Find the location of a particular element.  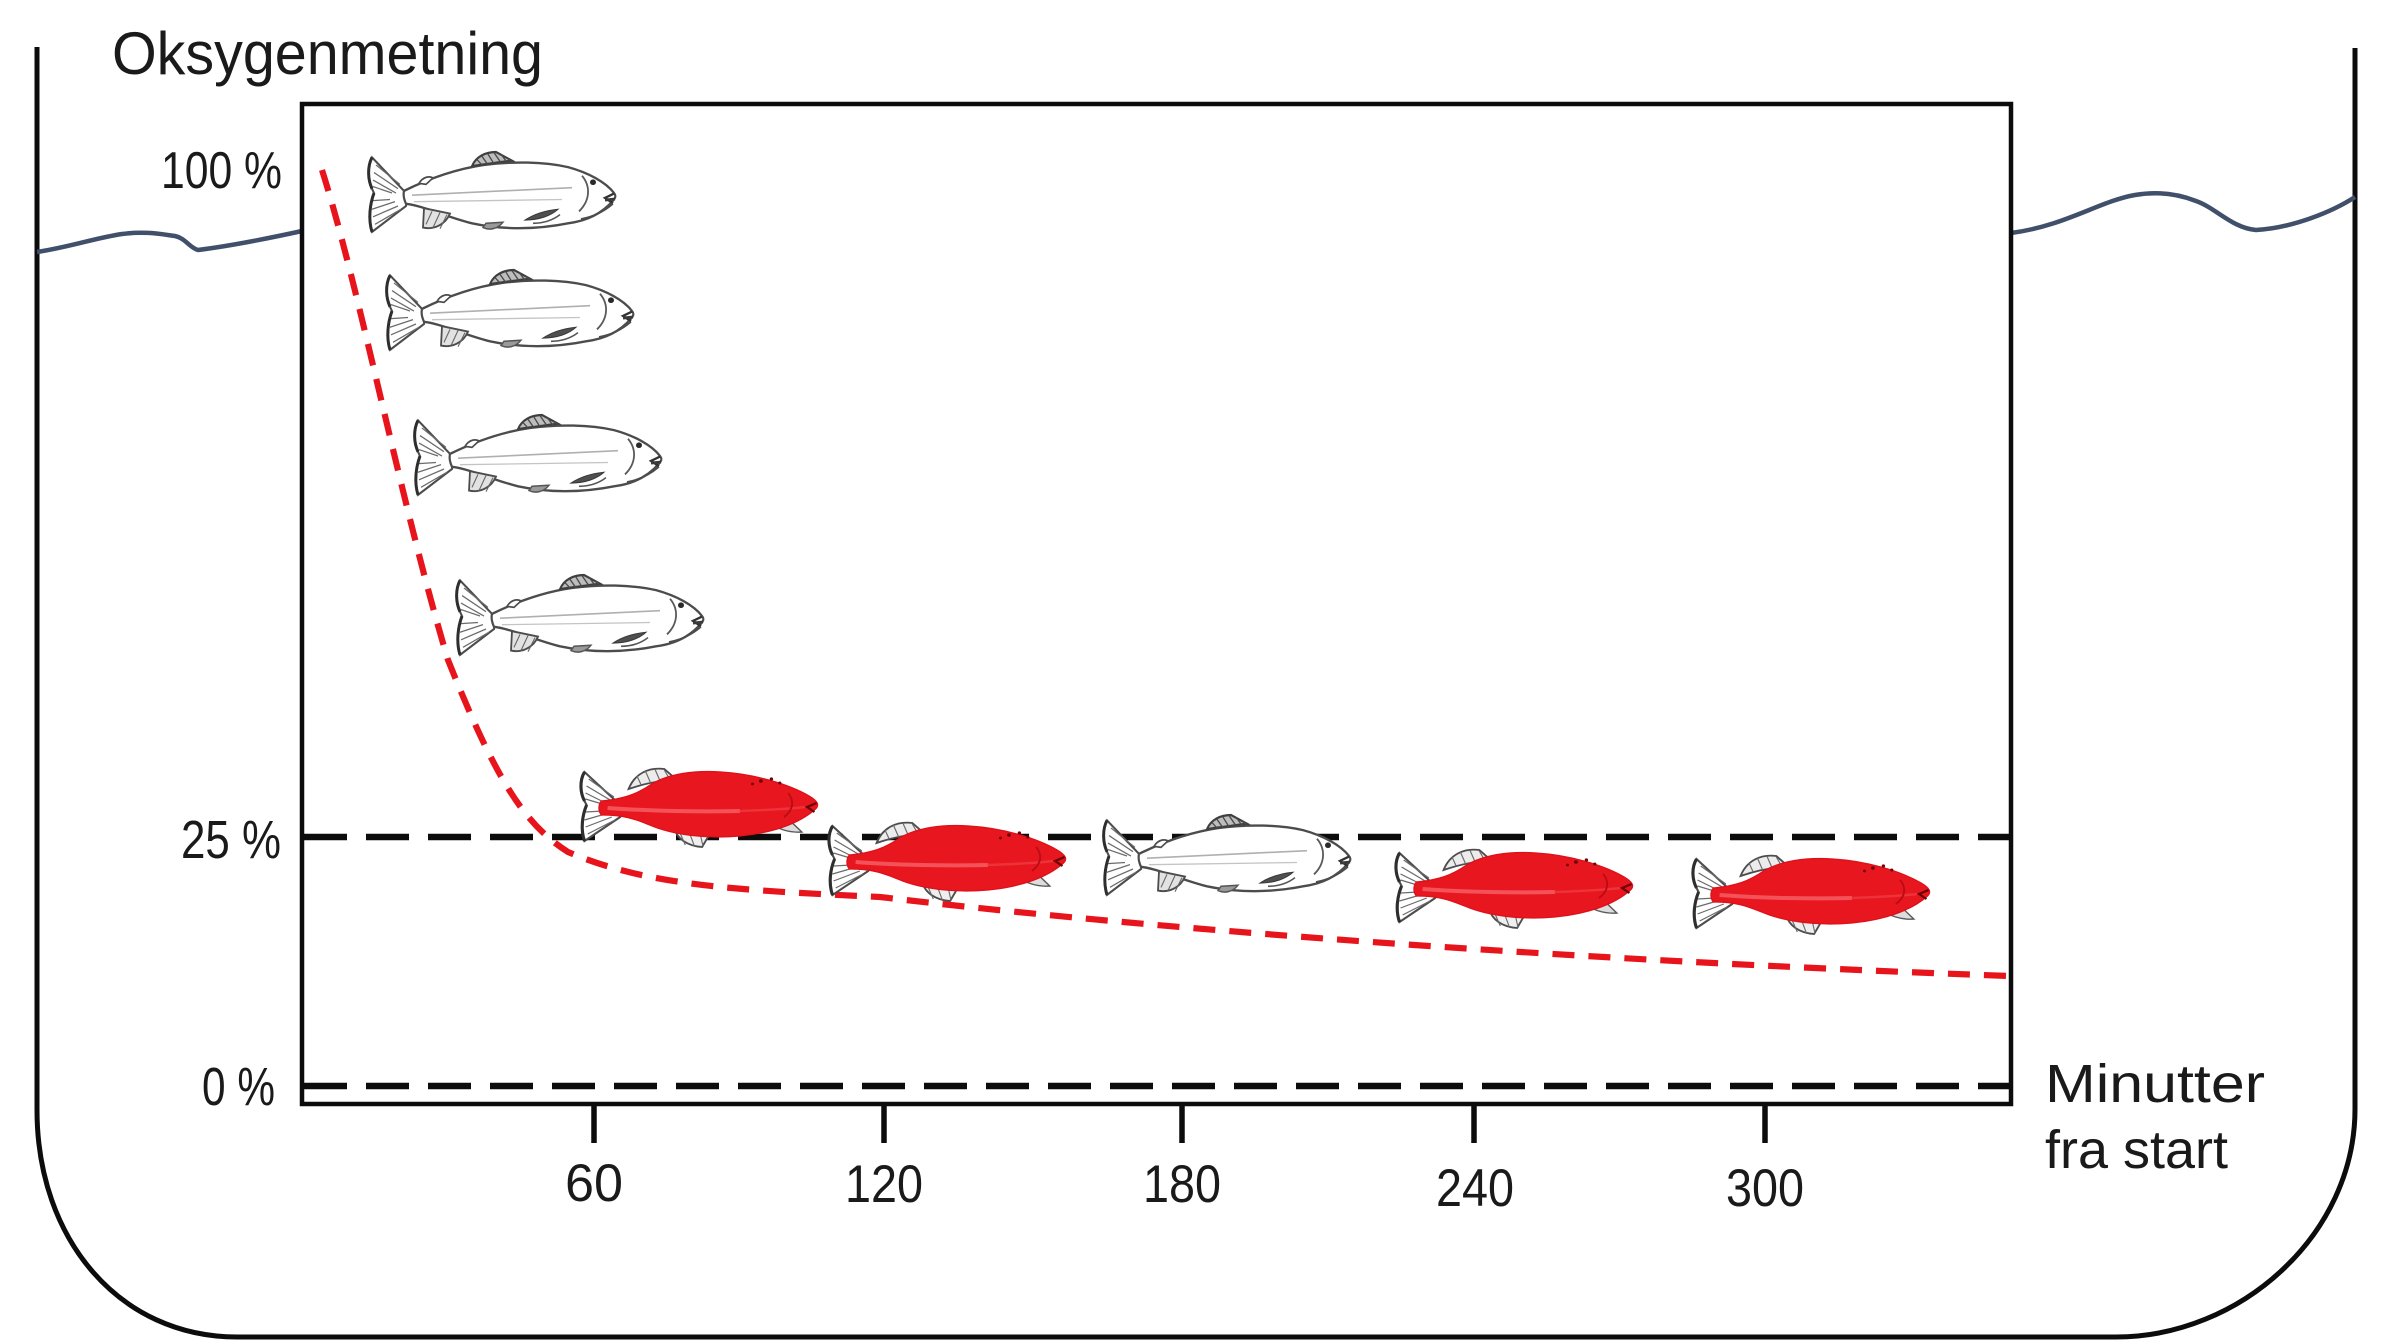

svg-text: 120 is located at coordinates (884, 1184).